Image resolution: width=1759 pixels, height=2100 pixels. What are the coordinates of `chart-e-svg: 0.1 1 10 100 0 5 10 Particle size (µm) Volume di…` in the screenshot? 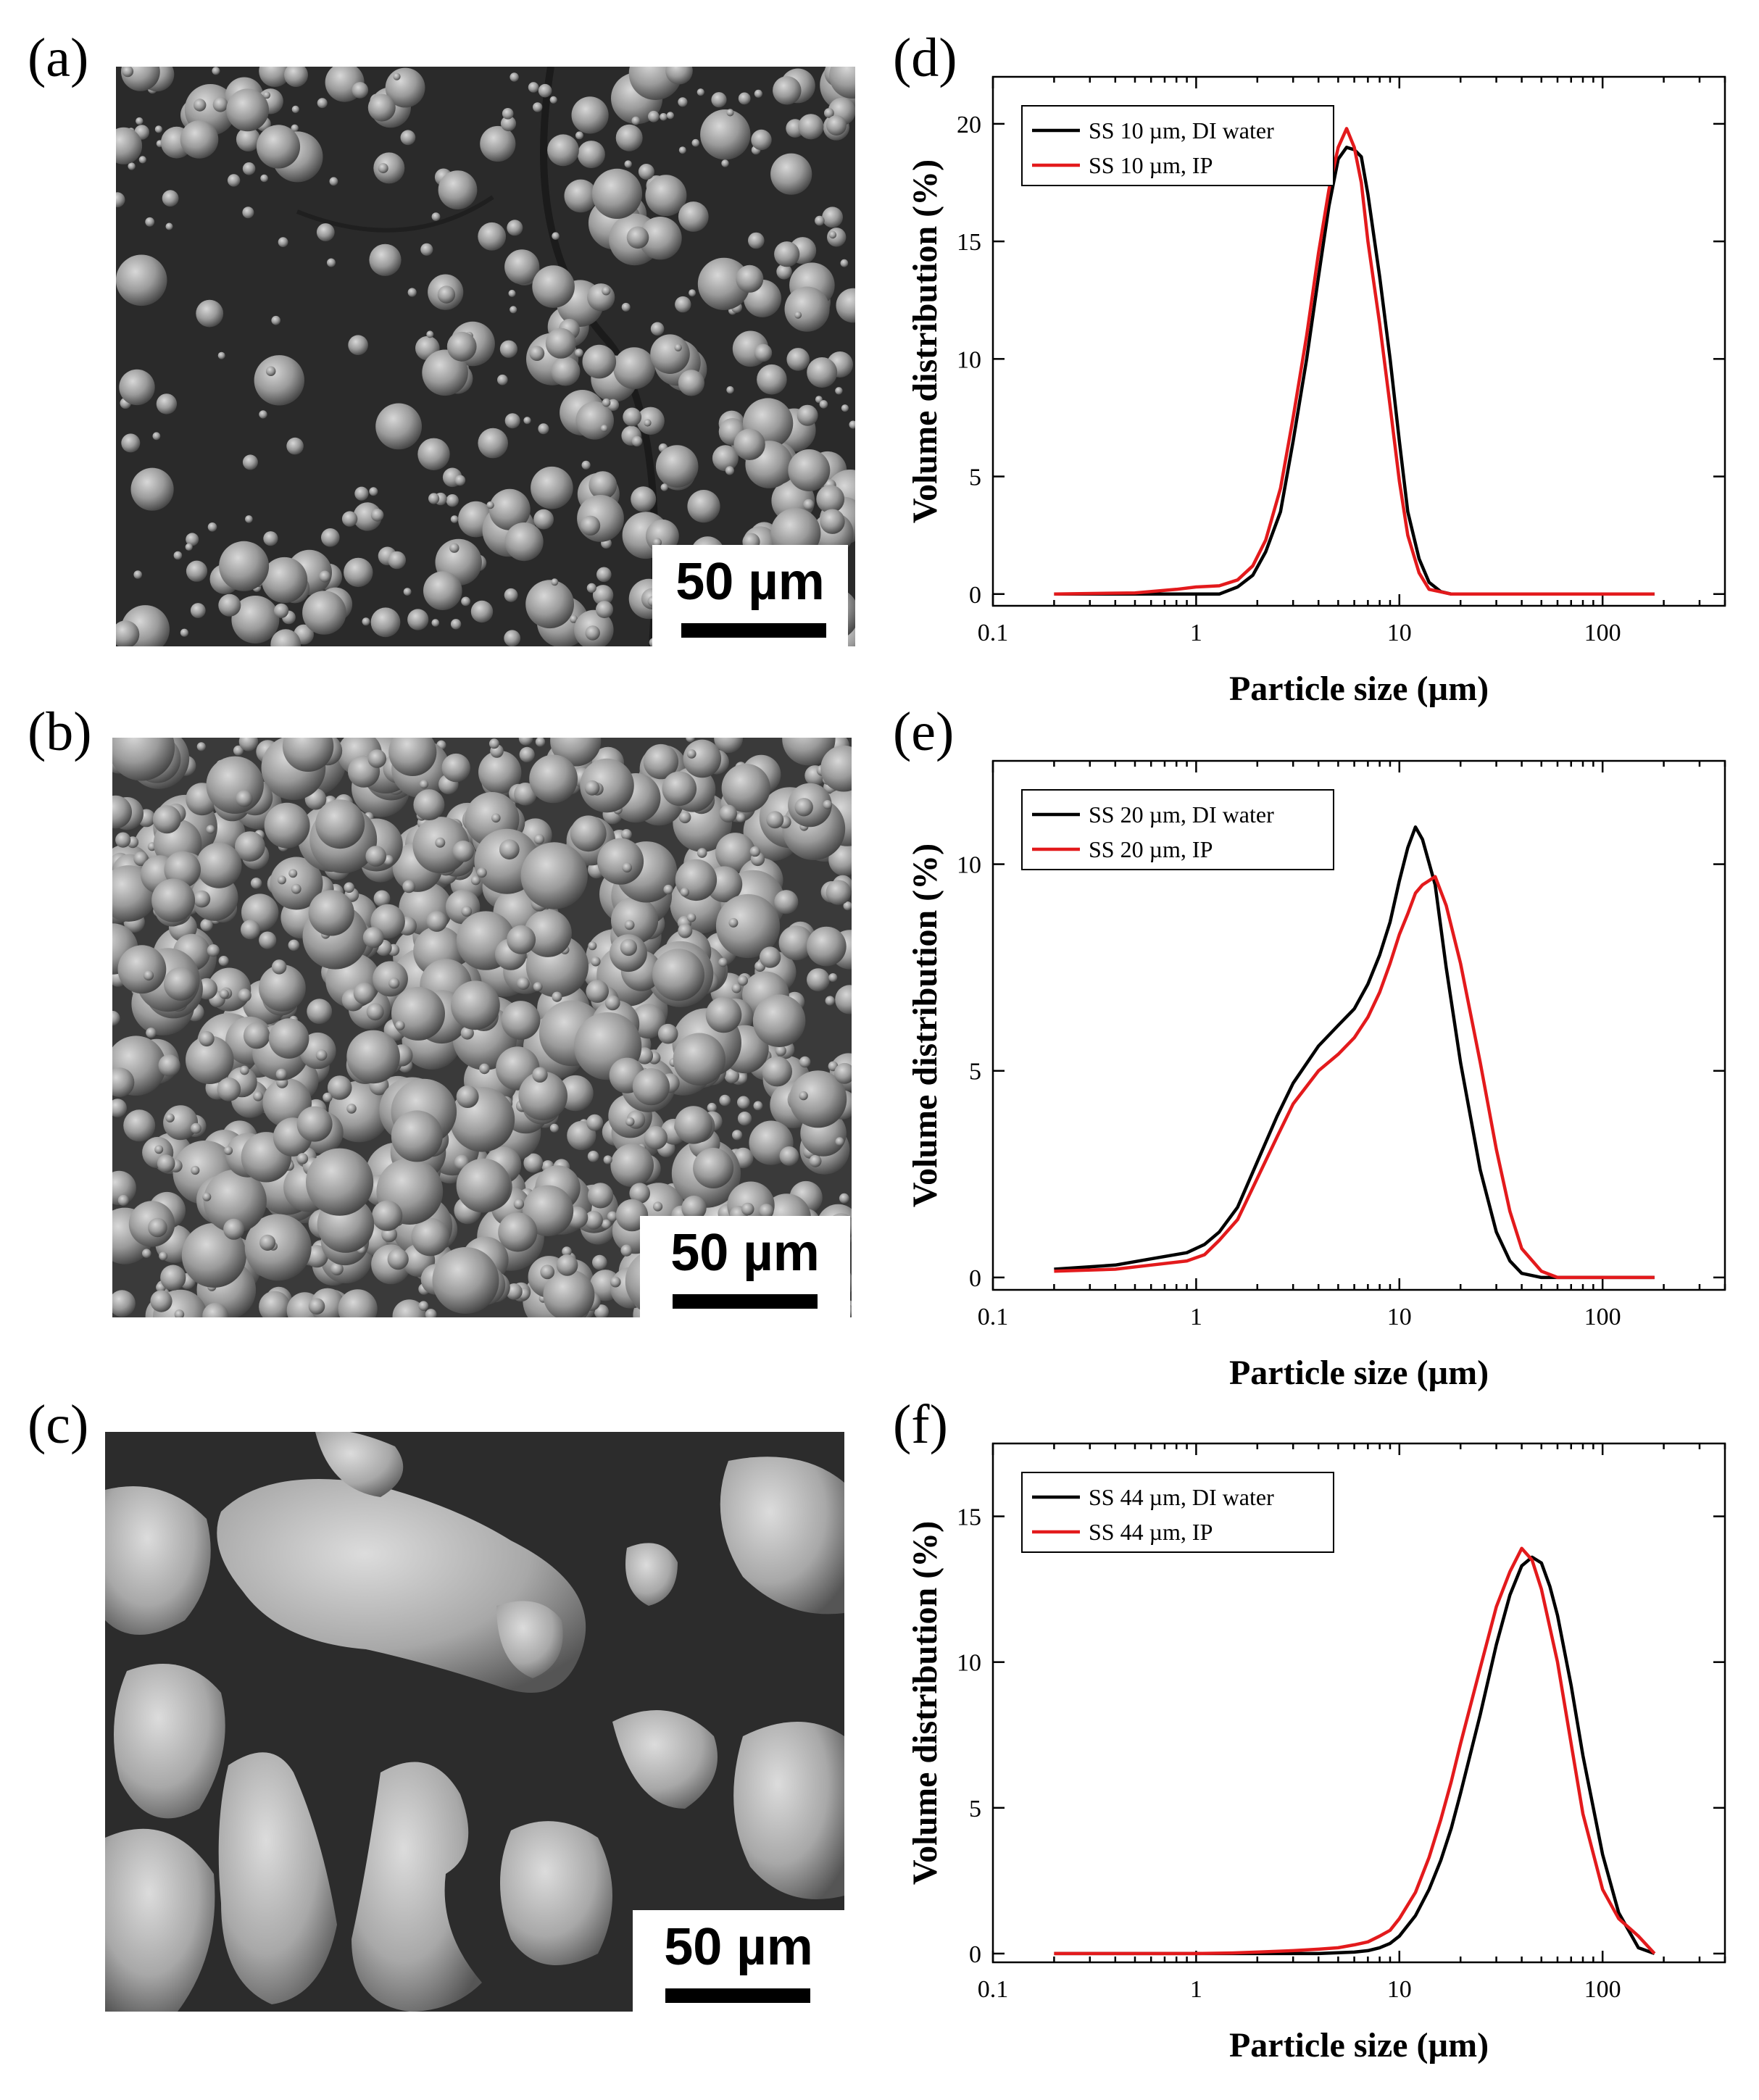 It's located at (1316, 1075).